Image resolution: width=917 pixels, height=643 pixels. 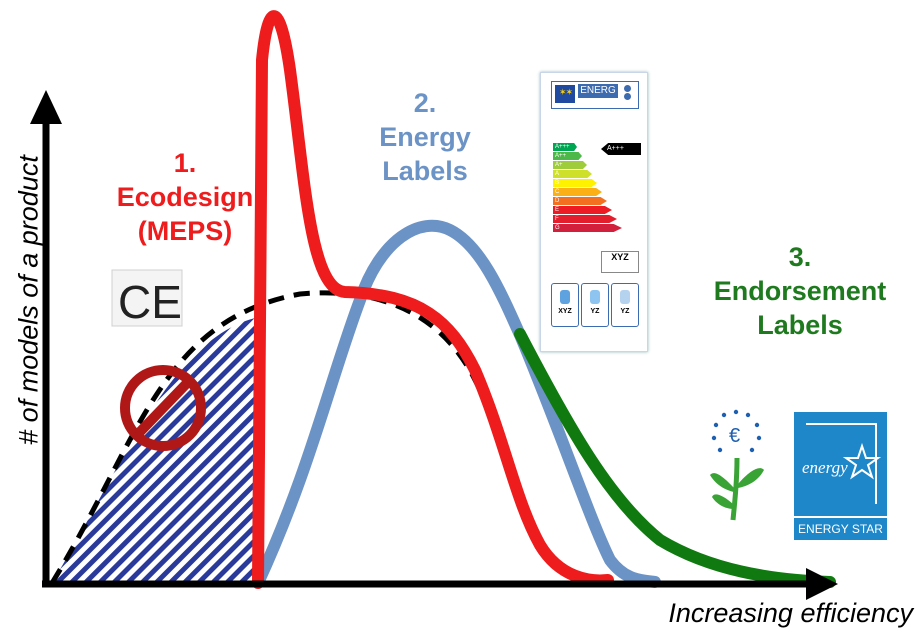 What do you see at coordinates (800, 325) in the screenshot?
I see `endorsement-line2: Labels` at bounding box center [800, 325].